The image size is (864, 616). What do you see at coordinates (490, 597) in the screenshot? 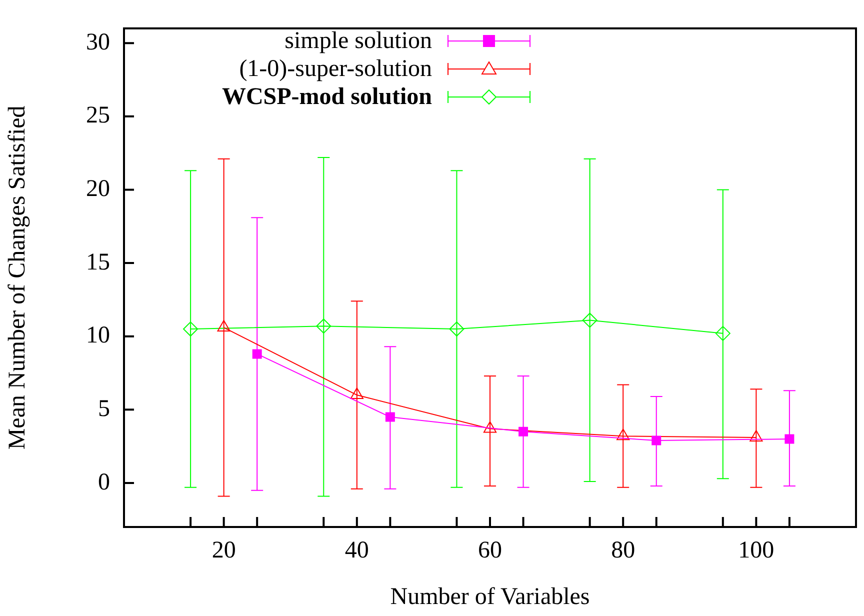
I see `x-axis-title: Number of Variables` at bounding box center [490, 597].